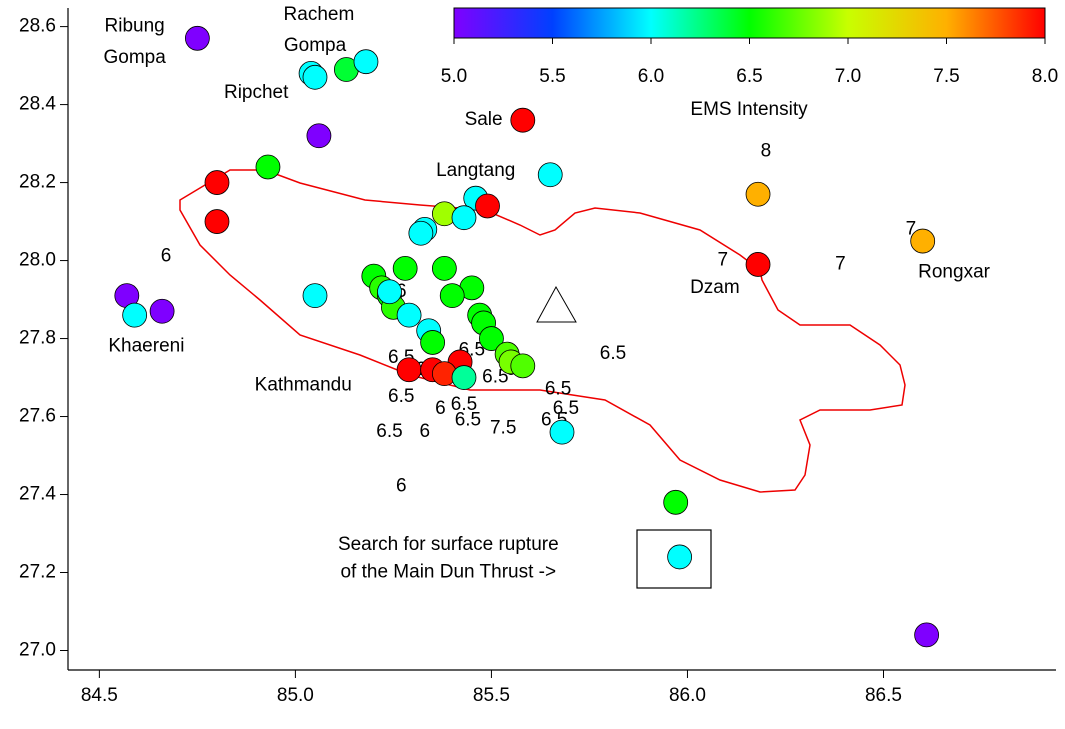 Image resolution: width=1065 pixels, height=729 pixels. I want to click on place-label: of the Main Dun Thrust ->, so click(448, 572).